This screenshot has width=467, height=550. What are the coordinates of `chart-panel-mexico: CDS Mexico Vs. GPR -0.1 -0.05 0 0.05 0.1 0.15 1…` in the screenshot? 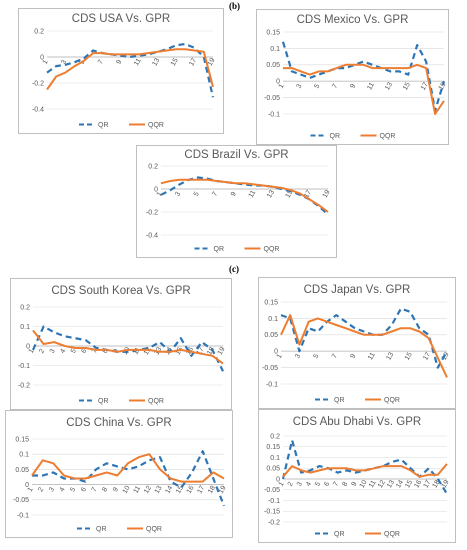 It's located at (352, 77).